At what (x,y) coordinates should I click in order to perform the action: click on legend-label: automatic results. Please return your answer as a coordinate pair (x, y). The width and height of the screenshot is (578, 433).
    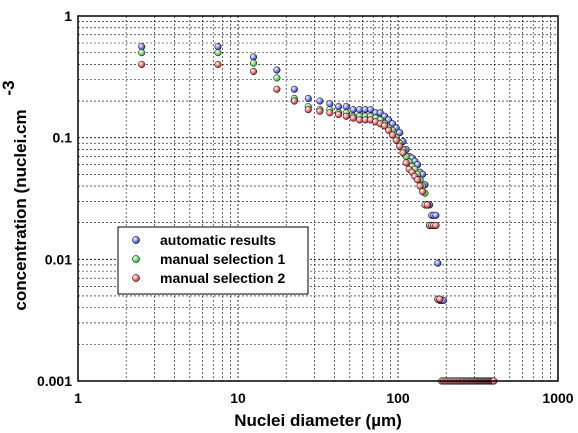
    Looking at the image, I should click on (218, 240).